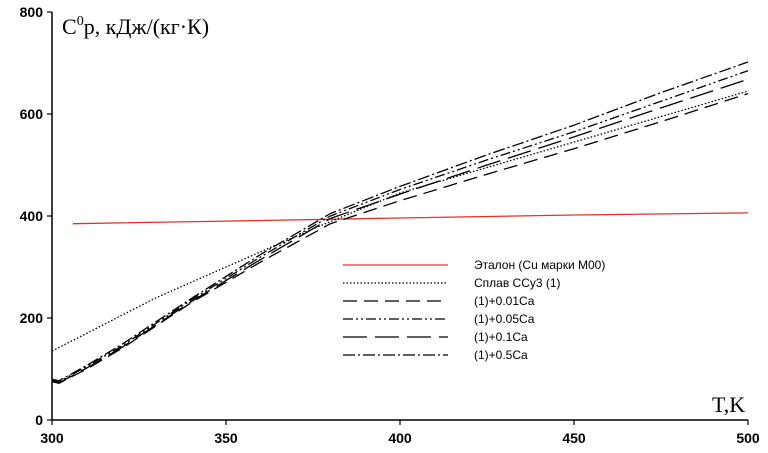 The height and width of the screenshot is (453, 768). I want to click on x-tick-label: 400, so click(400, 438).